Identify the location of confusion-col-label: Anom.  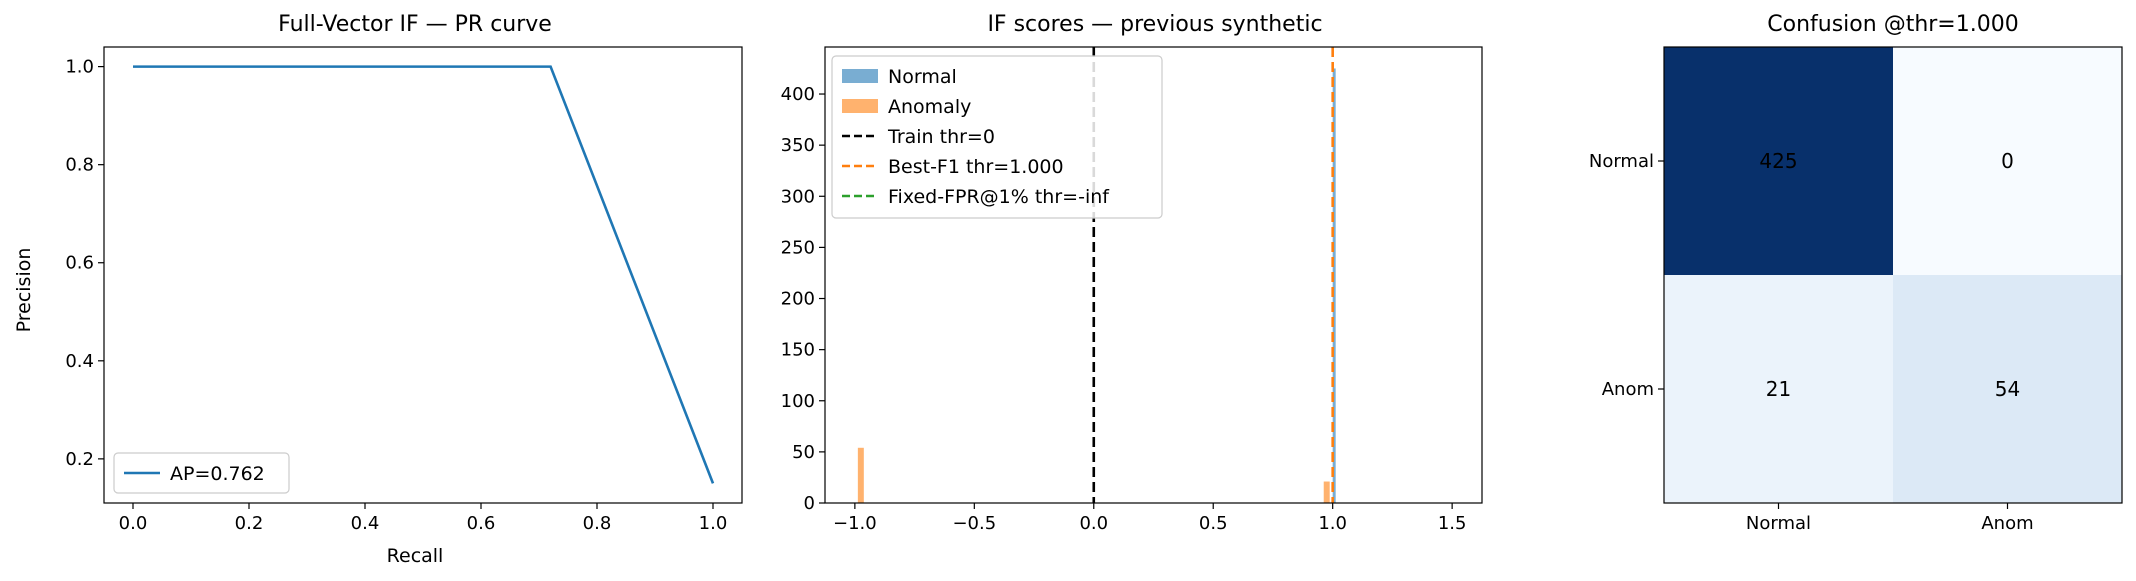
(2007, 523).